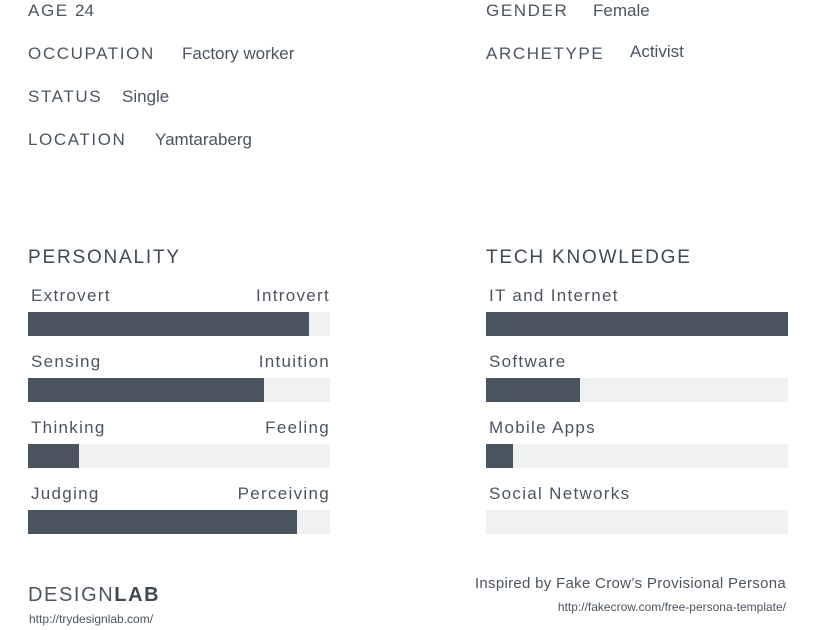 The image size is (816, 630). What do you see at coordinates (528, 361) in the screenshot?
I see `tech-skill-label: Software` at bounding box center [528, 361].